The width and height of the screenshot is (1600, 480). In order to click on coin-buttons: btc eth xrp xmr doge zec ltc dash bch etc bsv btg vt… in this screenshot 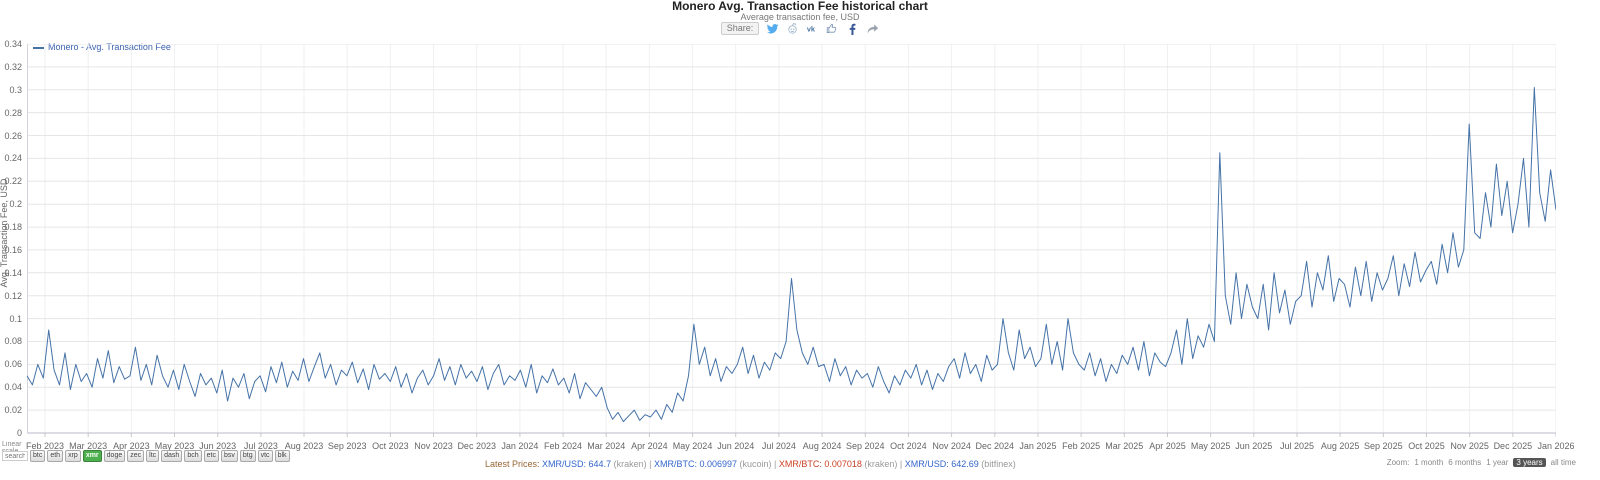, I will do `click(160, 456)`.